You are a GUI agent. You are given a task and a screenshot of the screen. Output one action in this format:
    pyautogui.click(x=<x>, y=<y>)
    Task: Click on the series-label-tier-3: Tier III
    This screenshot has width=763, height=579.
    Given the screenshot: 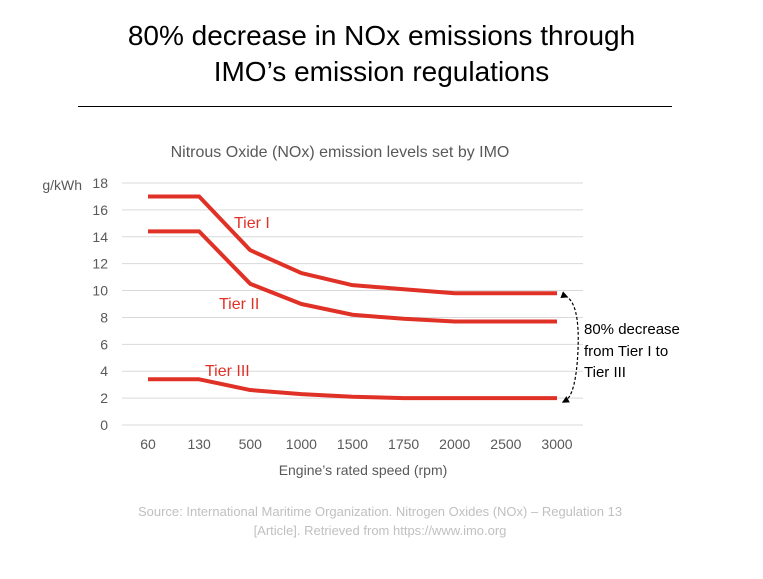 What is the action you would take?
    pyautogui.click(x=227, y=371)
    